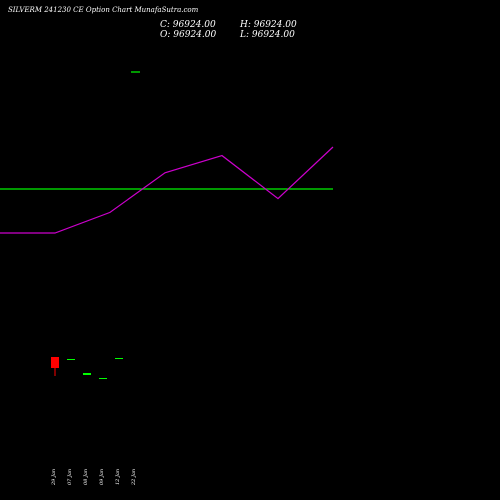 The height and width of the screenshot is (500, 500). I want to click on x-tick-label: 12 Jan, so click(118, 477).